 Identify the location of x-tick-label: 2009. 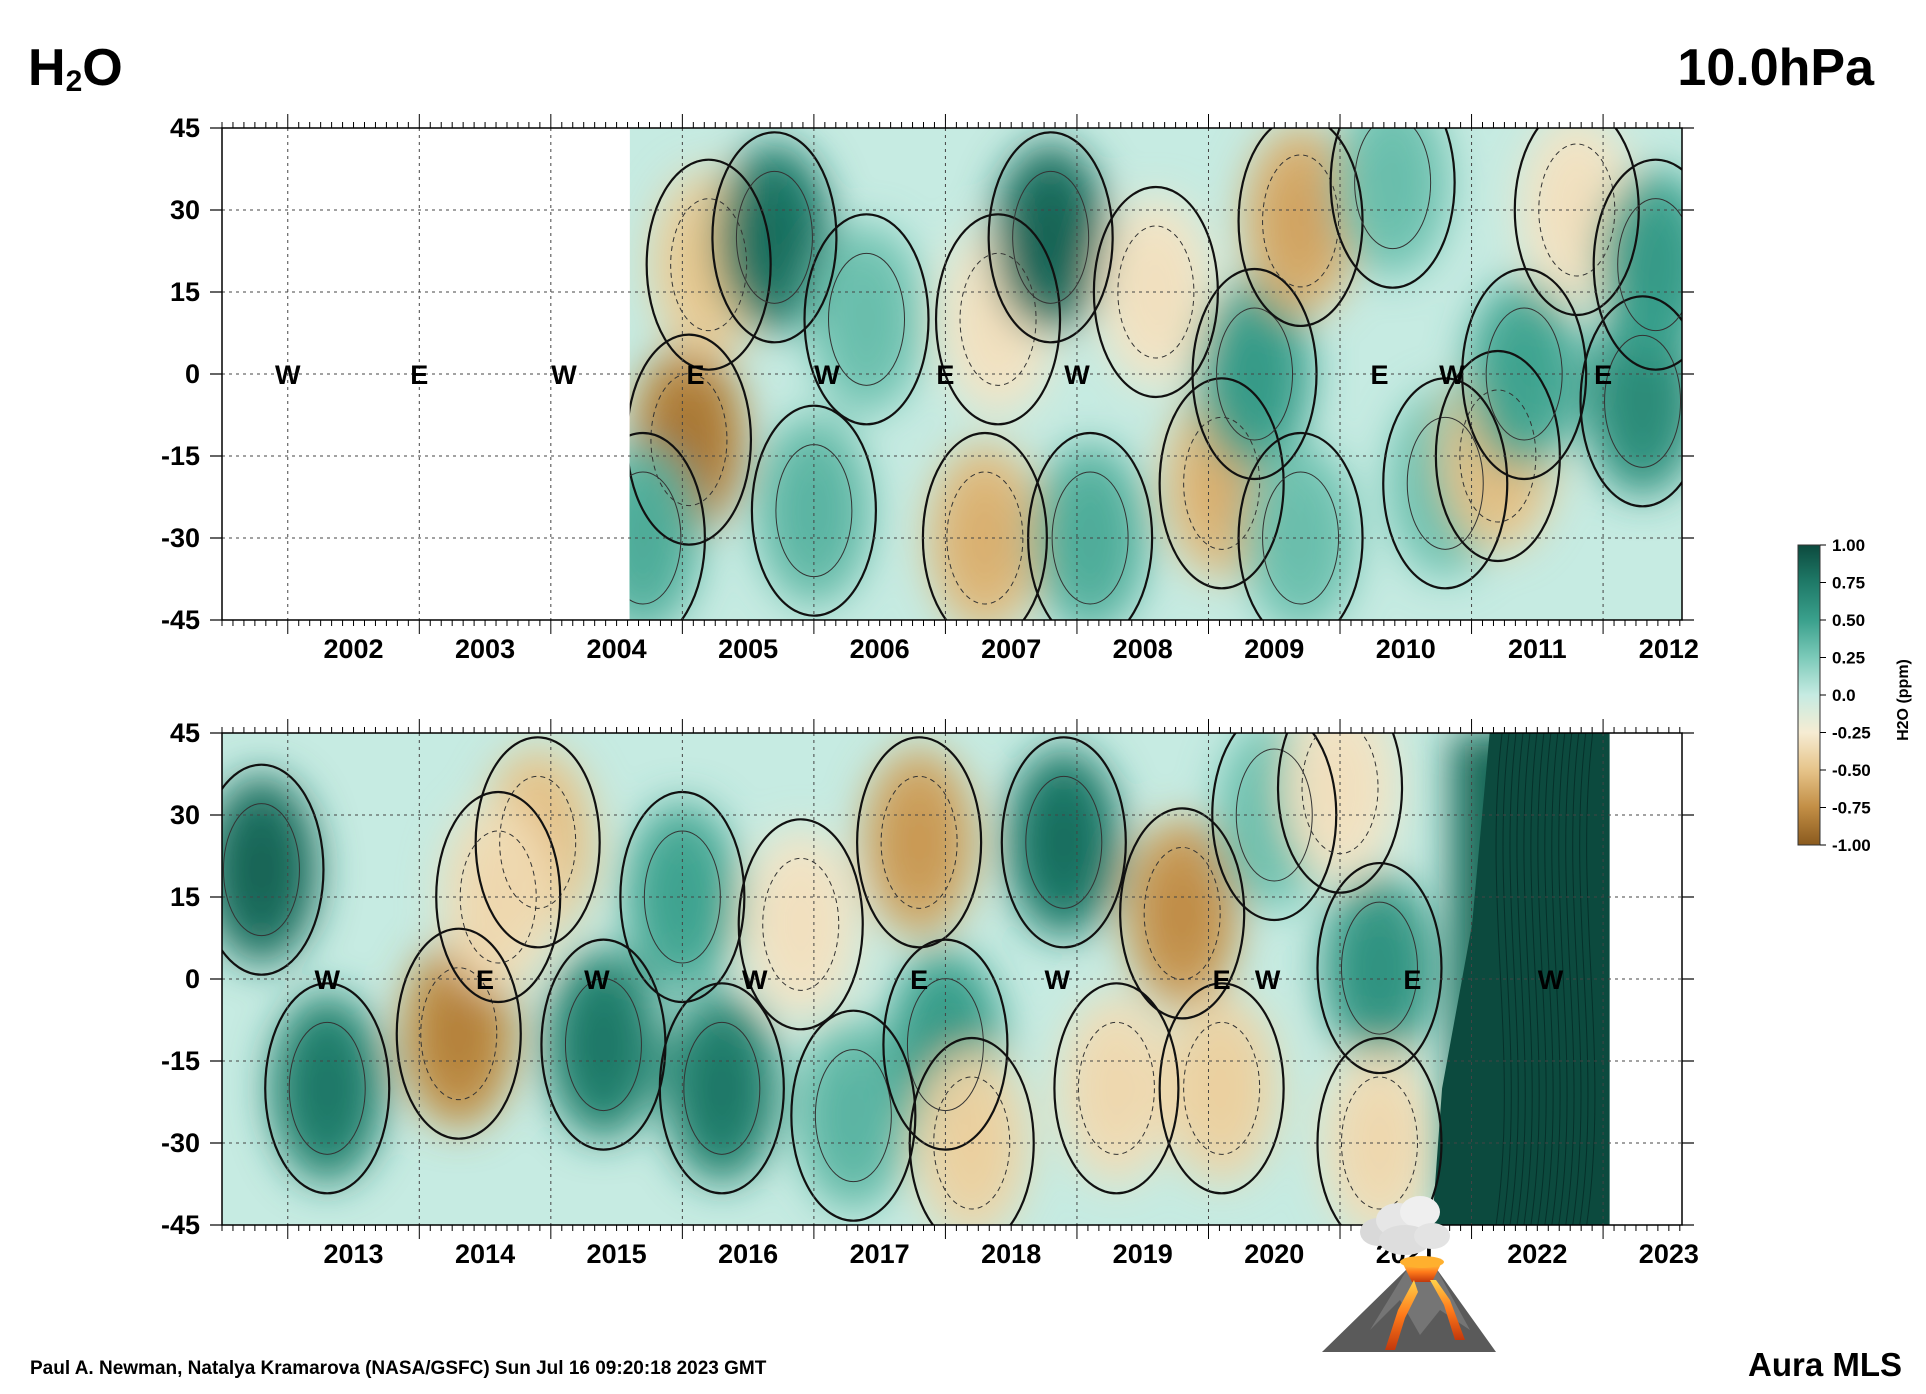
(1274, 649).